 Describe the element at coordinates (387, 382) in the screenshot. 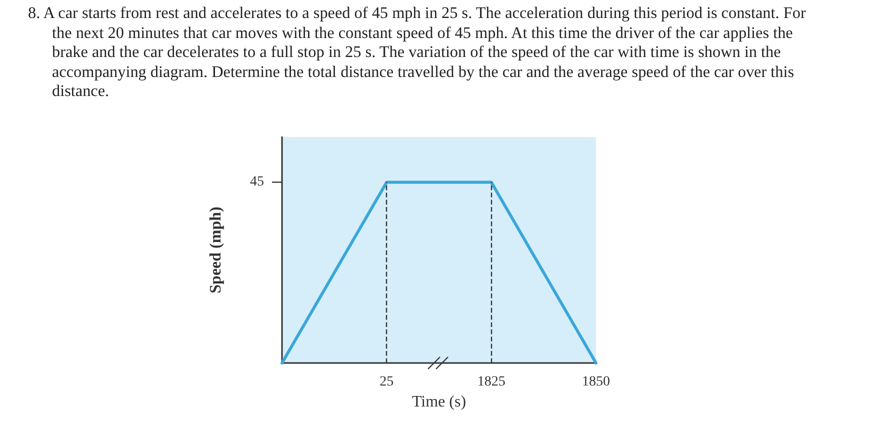

I see `x-tick-label: 25` at that location.